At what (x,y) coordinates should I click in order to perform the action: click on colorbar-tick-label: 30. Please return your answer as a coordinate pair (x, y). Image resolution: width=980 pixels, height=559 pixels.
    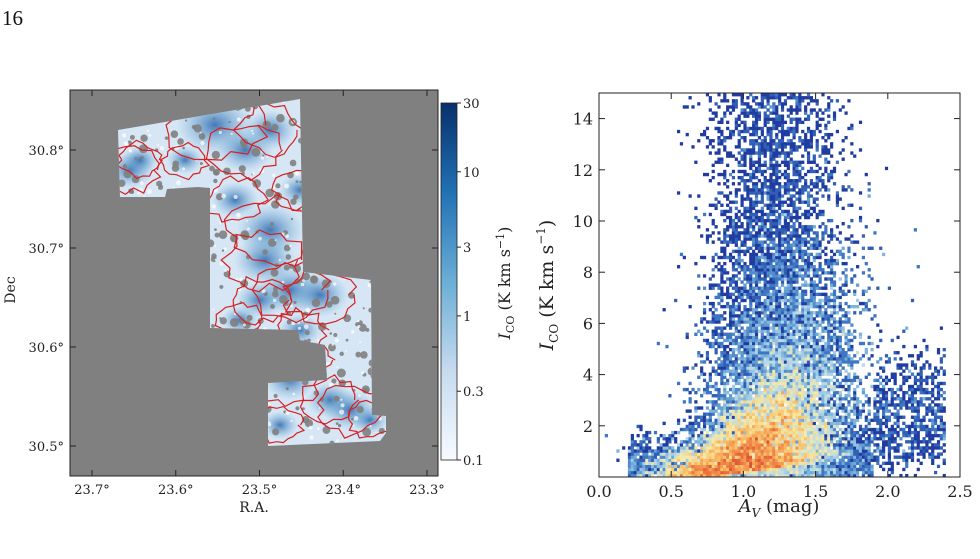
    Looking at the image, I should click on (471, 104).